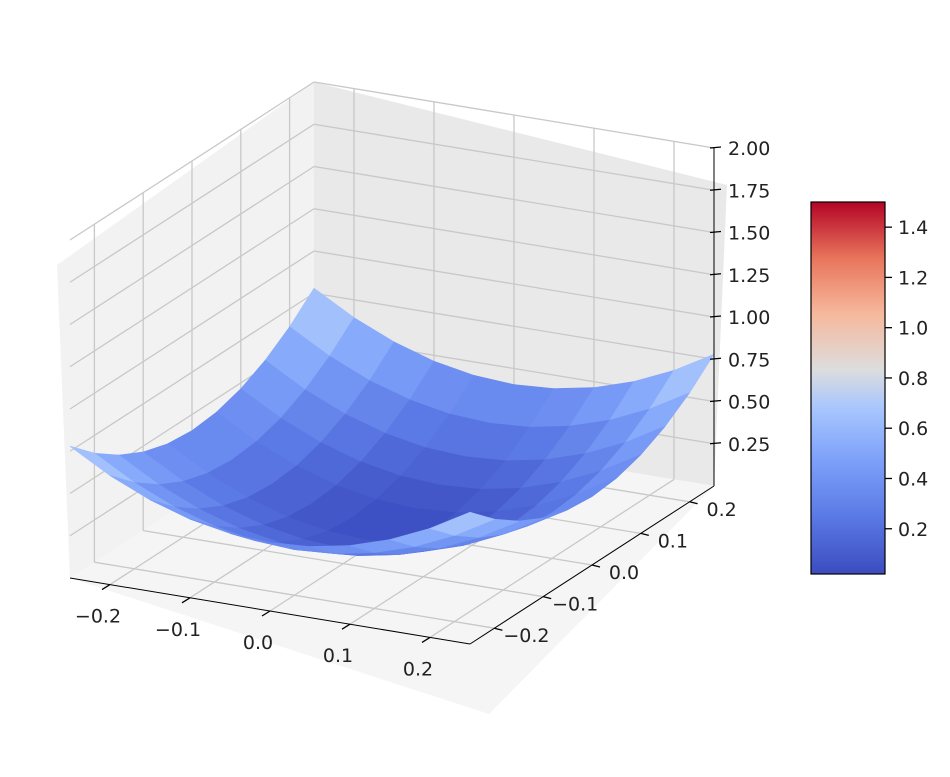  I want to click on colorbar-gradient, so click(848, 388).